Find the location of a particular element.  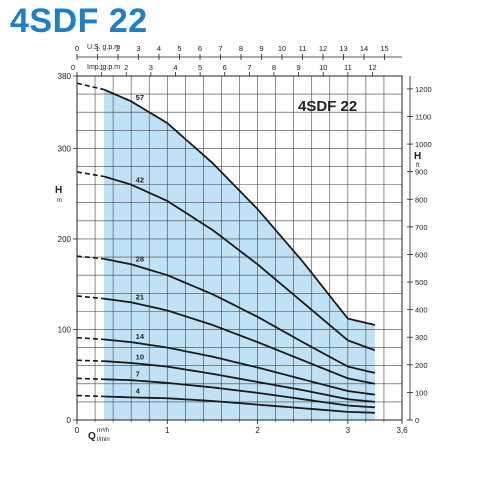

x-axis-top-imp-tick-label: 10 is located at coordinates (323, 67).